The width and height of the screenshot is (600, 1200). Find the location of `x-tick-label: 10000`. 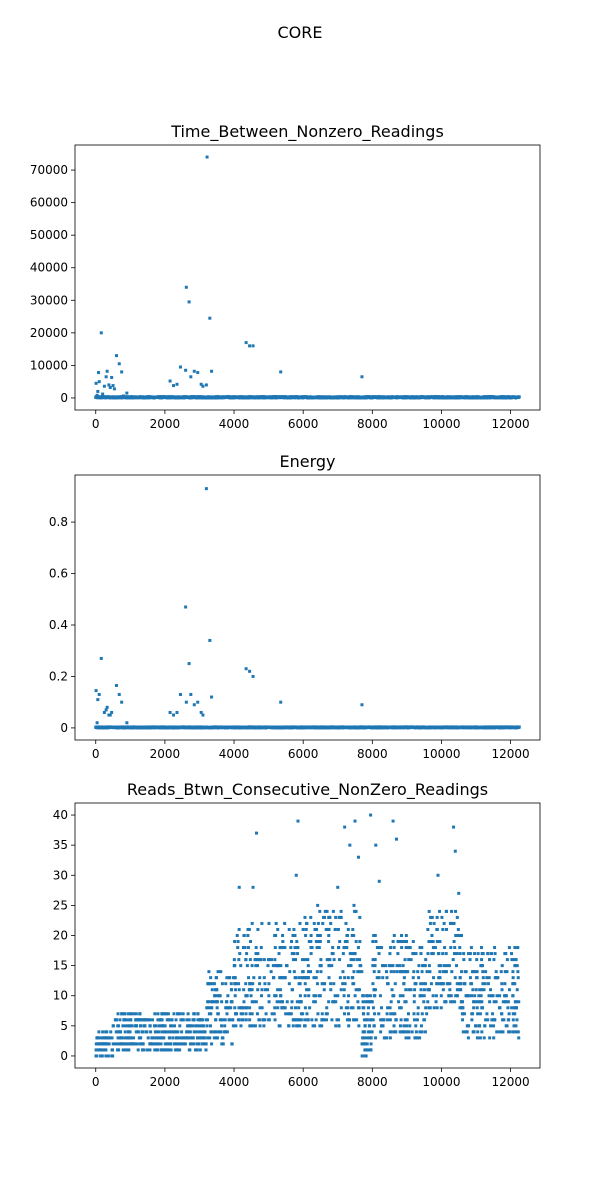

x-tick-label: 10000 is located at coordinates (441, 424).